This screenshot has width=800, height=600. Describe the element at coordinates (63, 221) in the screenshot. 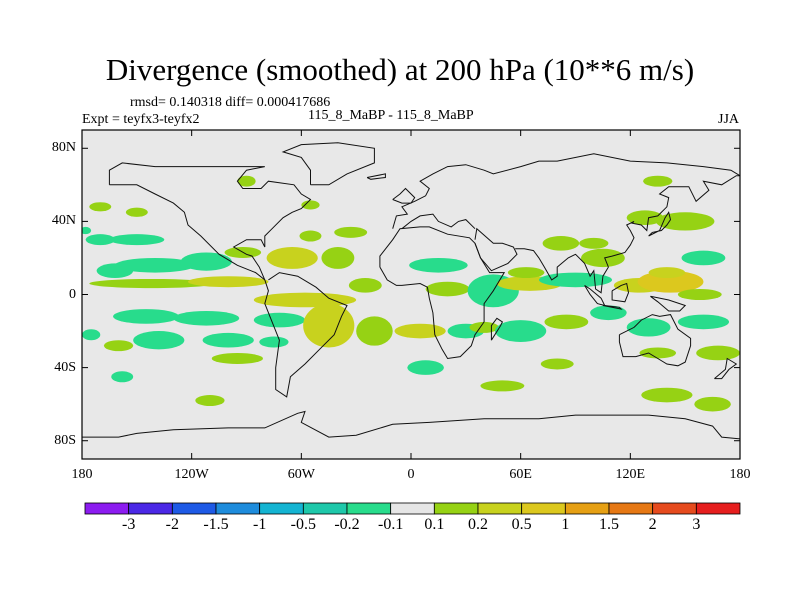

I see `y-tick-label: 40N` at that location.